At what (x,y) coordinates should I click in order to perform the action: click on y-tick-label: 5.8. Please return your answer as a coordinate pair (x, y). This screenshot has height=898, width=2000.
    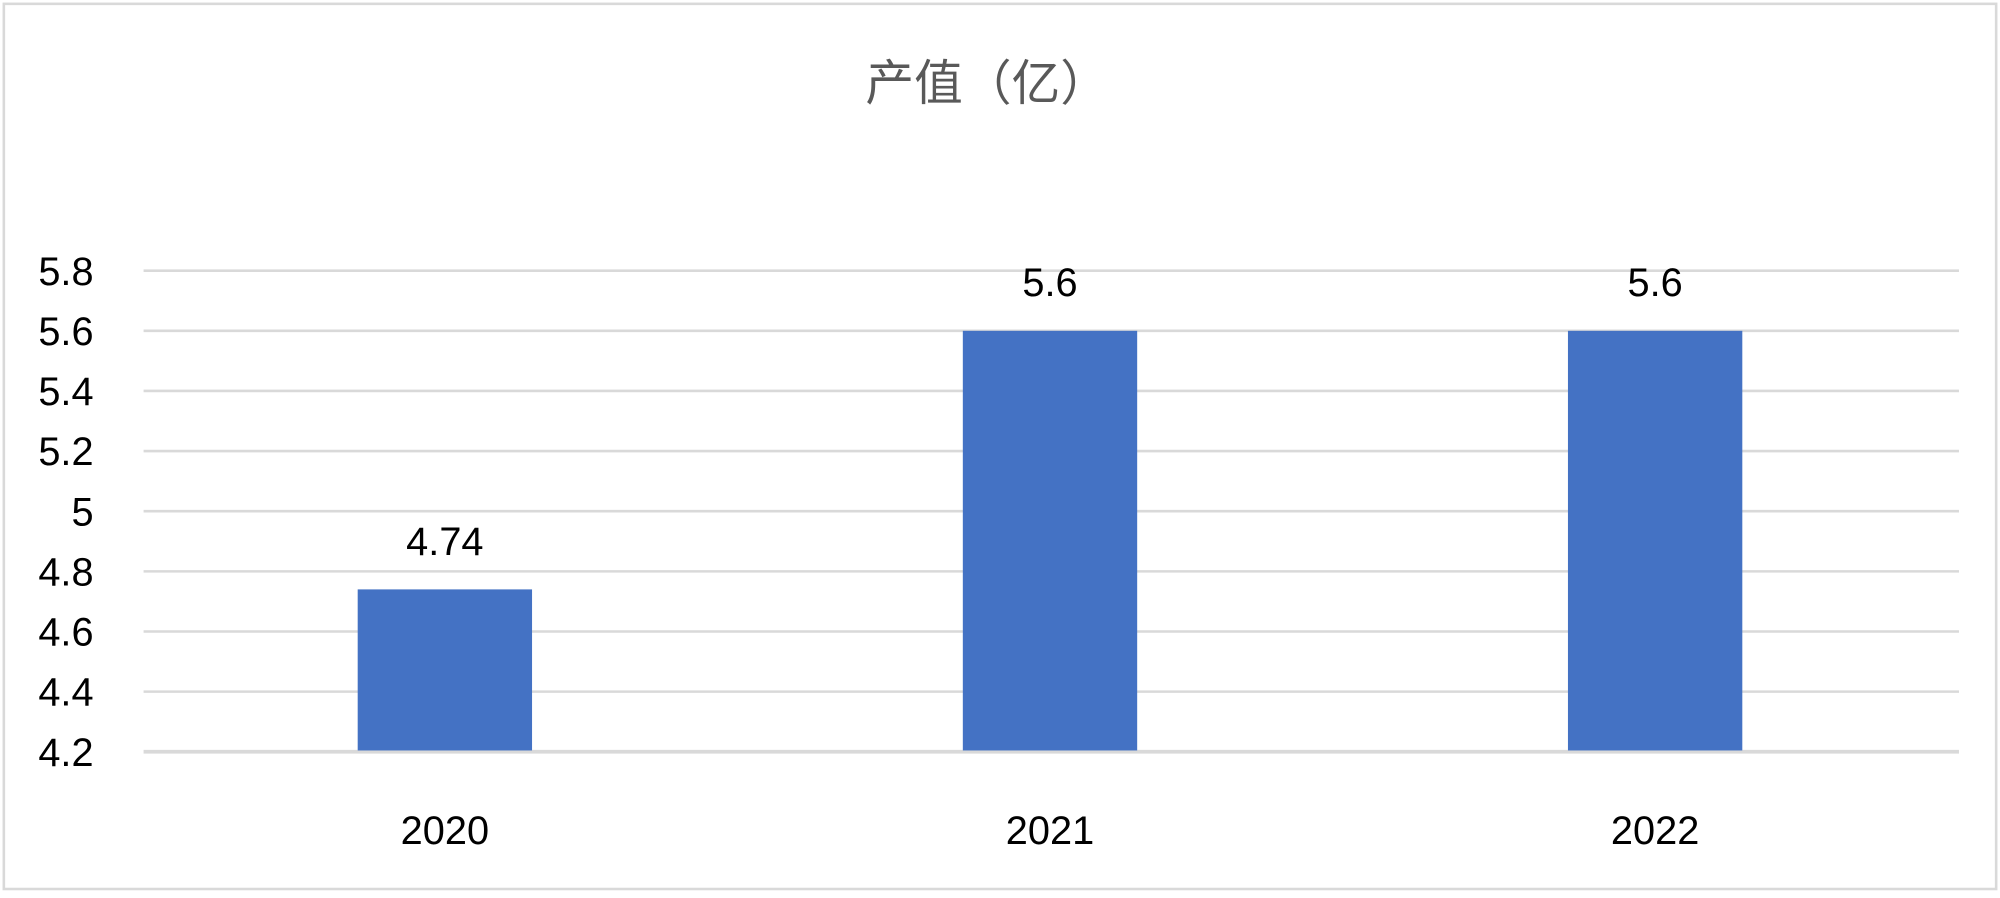
    Looking at the image, I should click on (65, 272).